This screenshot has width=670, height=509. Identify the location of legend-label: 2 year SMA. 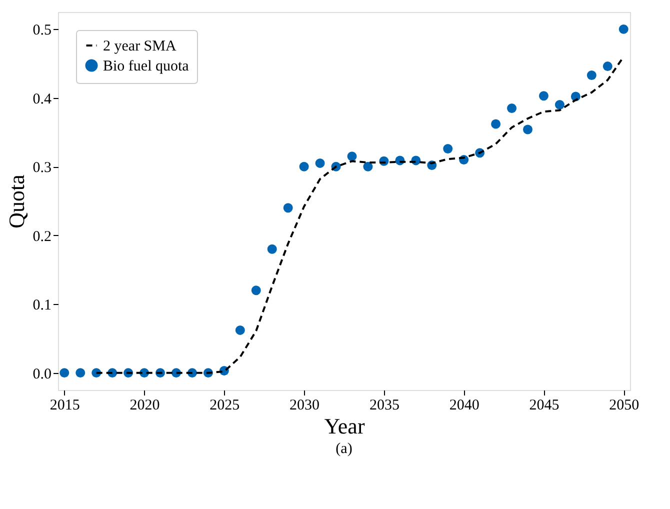
(139, 46).